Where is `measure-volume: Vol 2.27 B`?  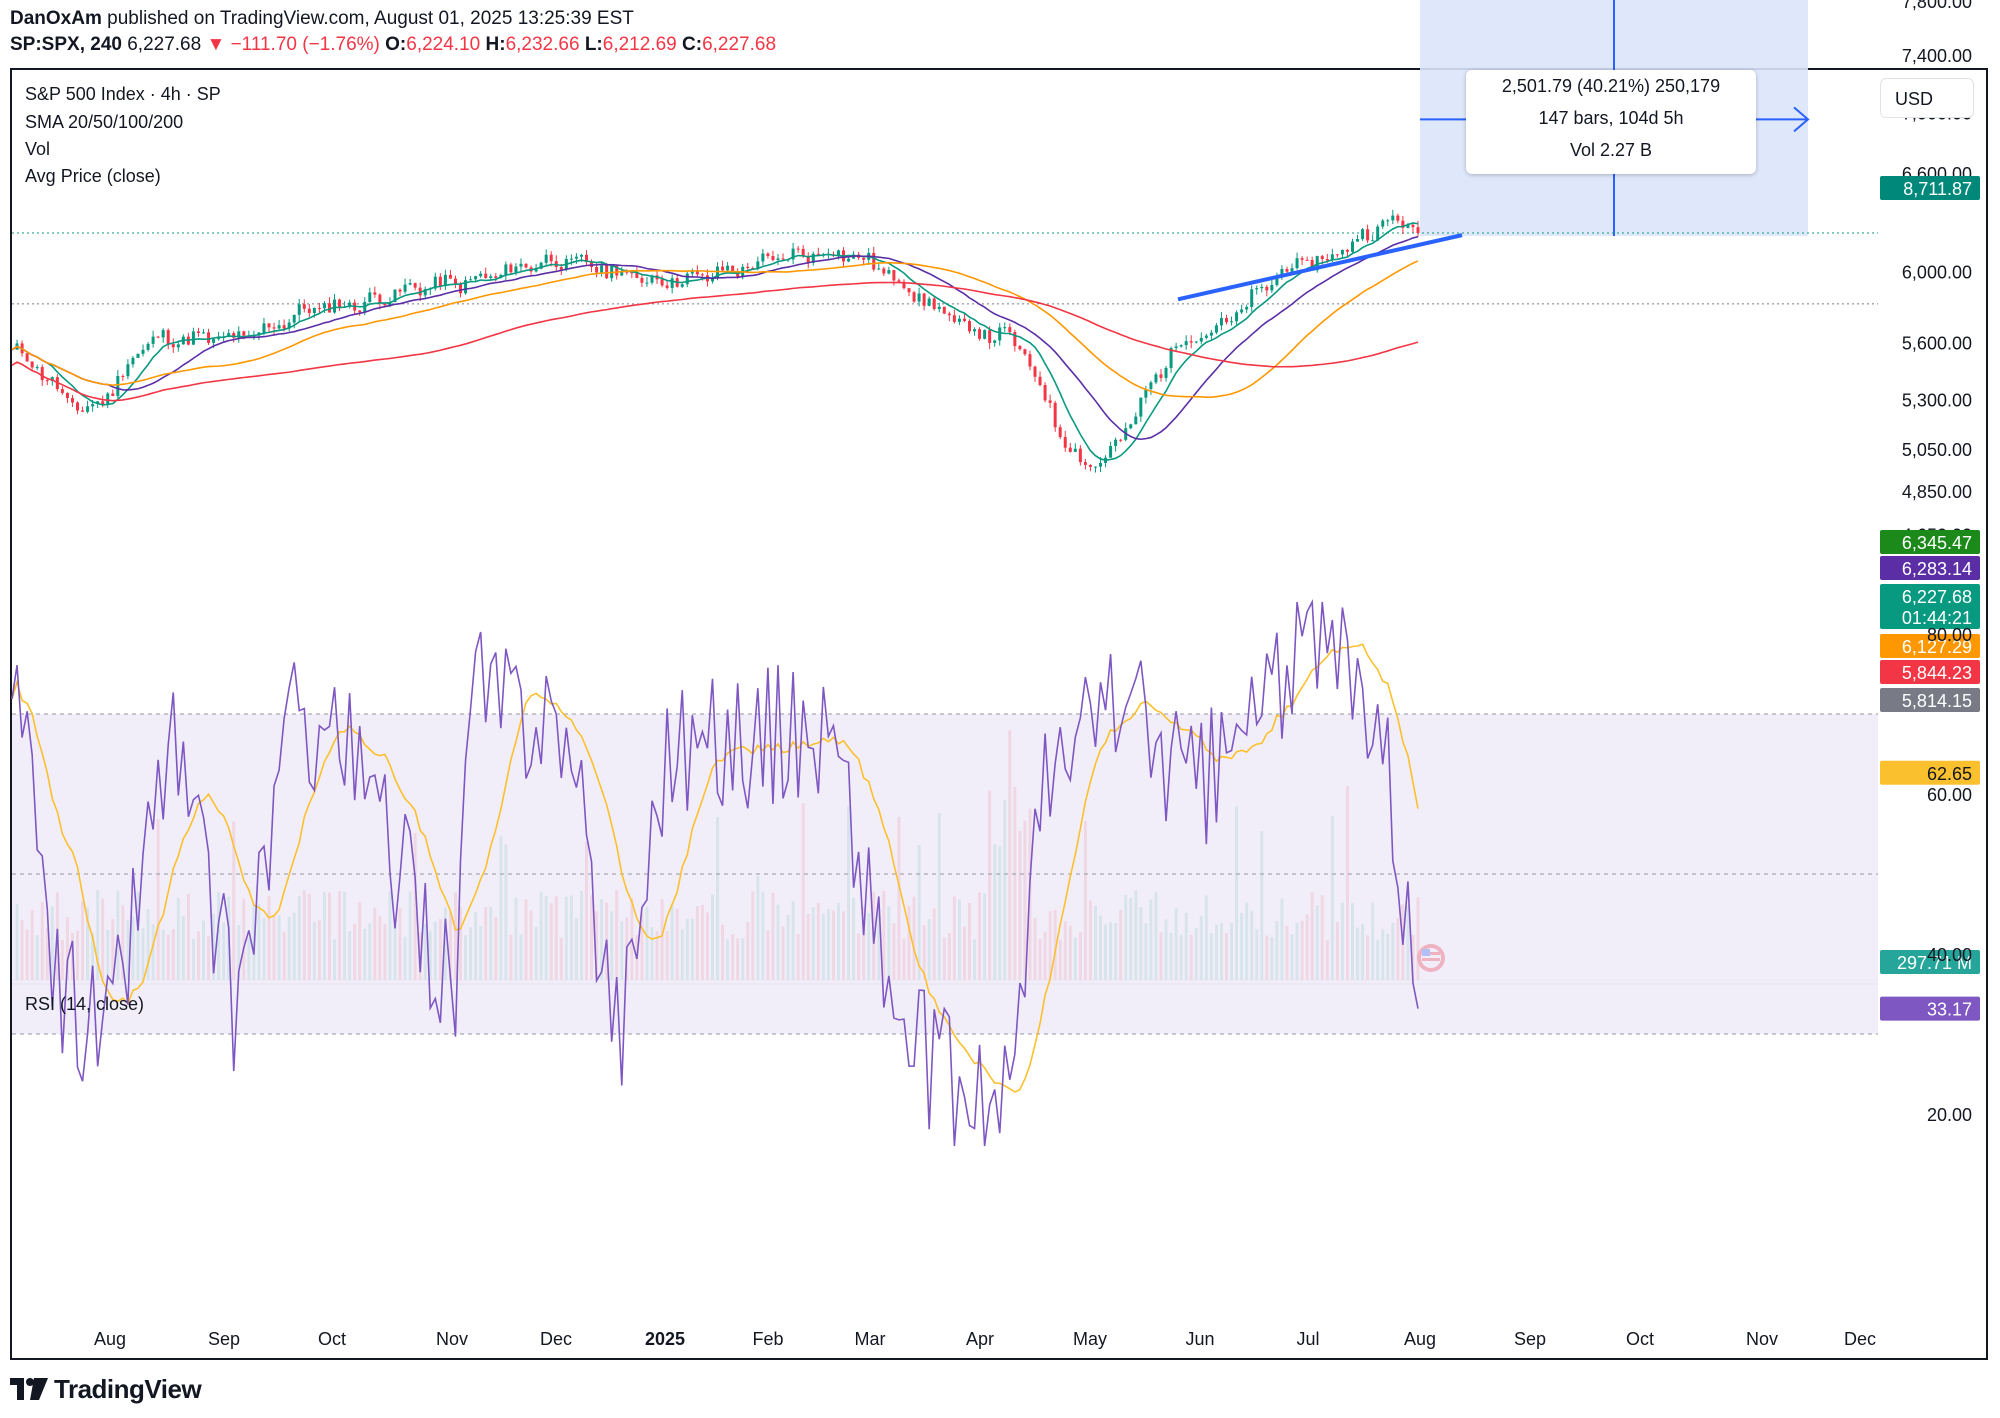 measure-volume: Vol 2.27 B is located at coordinates (1611, 150).